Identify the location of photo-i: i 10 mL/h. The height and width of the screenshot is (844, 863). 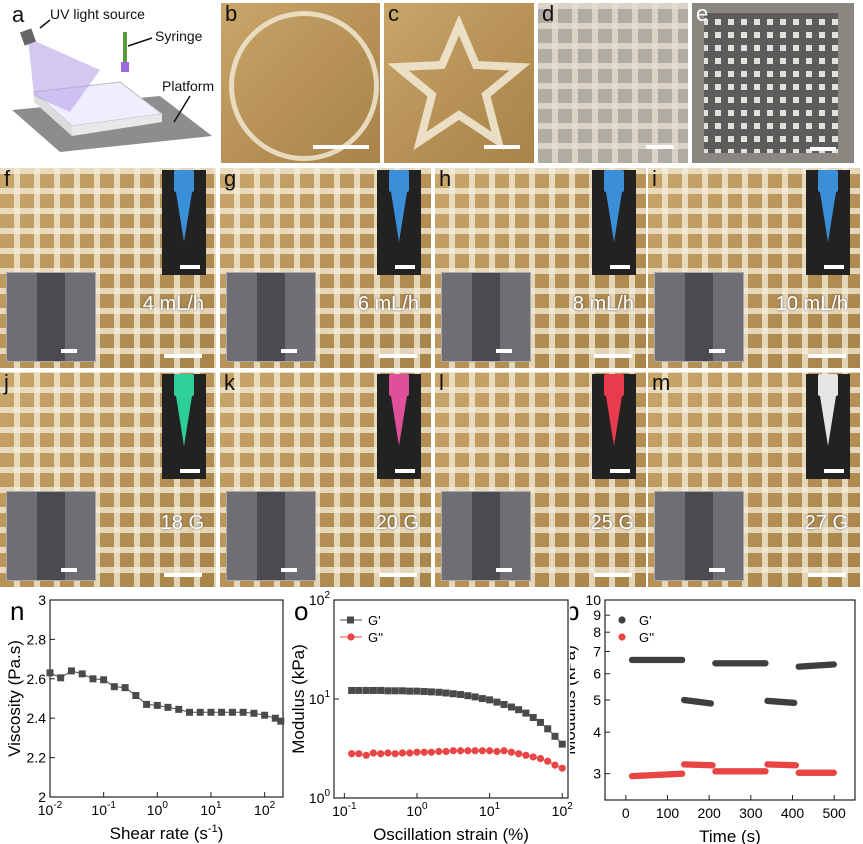
(754, 268).